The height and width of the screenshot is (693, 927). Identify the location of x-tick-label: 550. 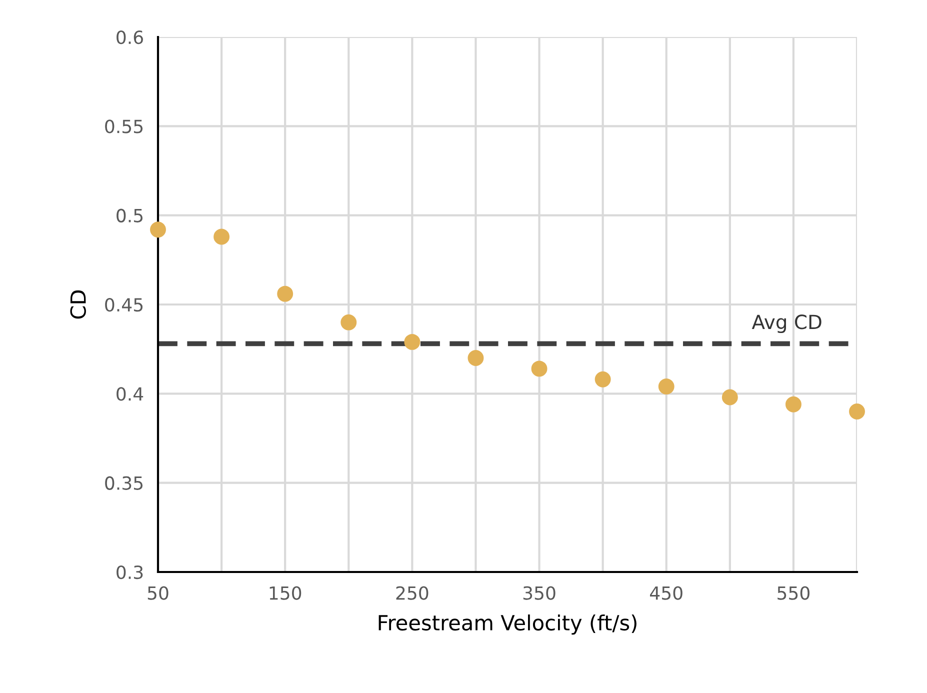
(794, 593).